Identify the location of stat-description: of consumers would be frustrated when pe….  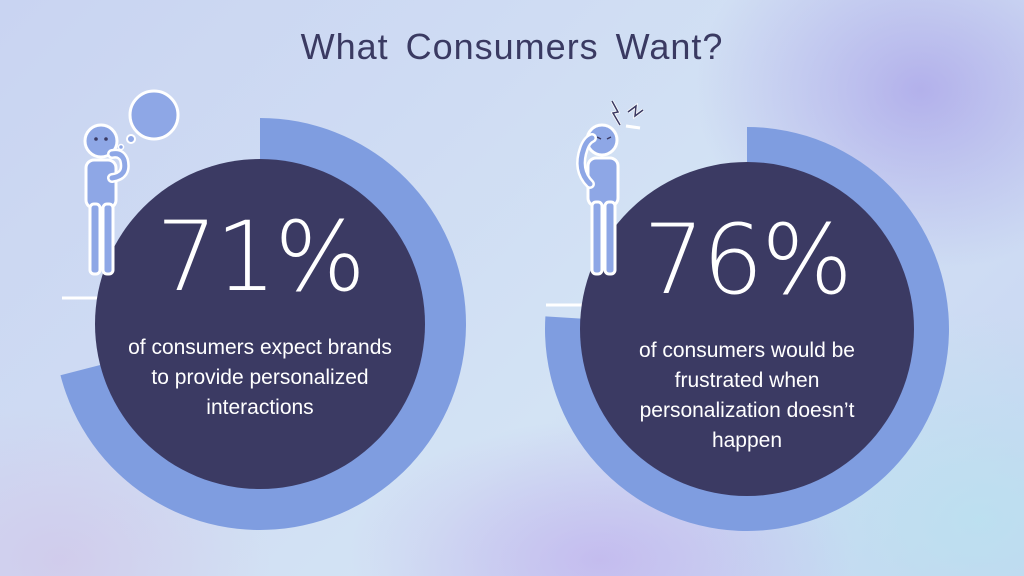
(747, 395).